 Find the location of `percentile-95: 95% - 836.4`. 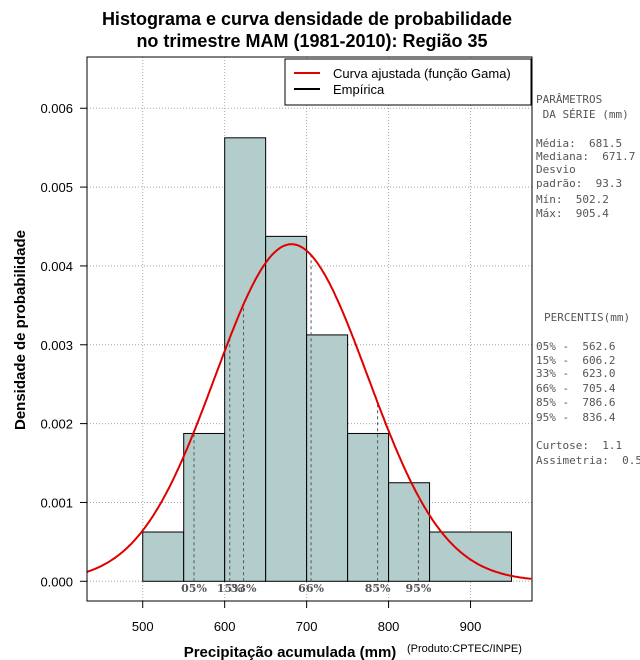

percentile-95: 95% - 836.4 is located at coordinates (576, 417).